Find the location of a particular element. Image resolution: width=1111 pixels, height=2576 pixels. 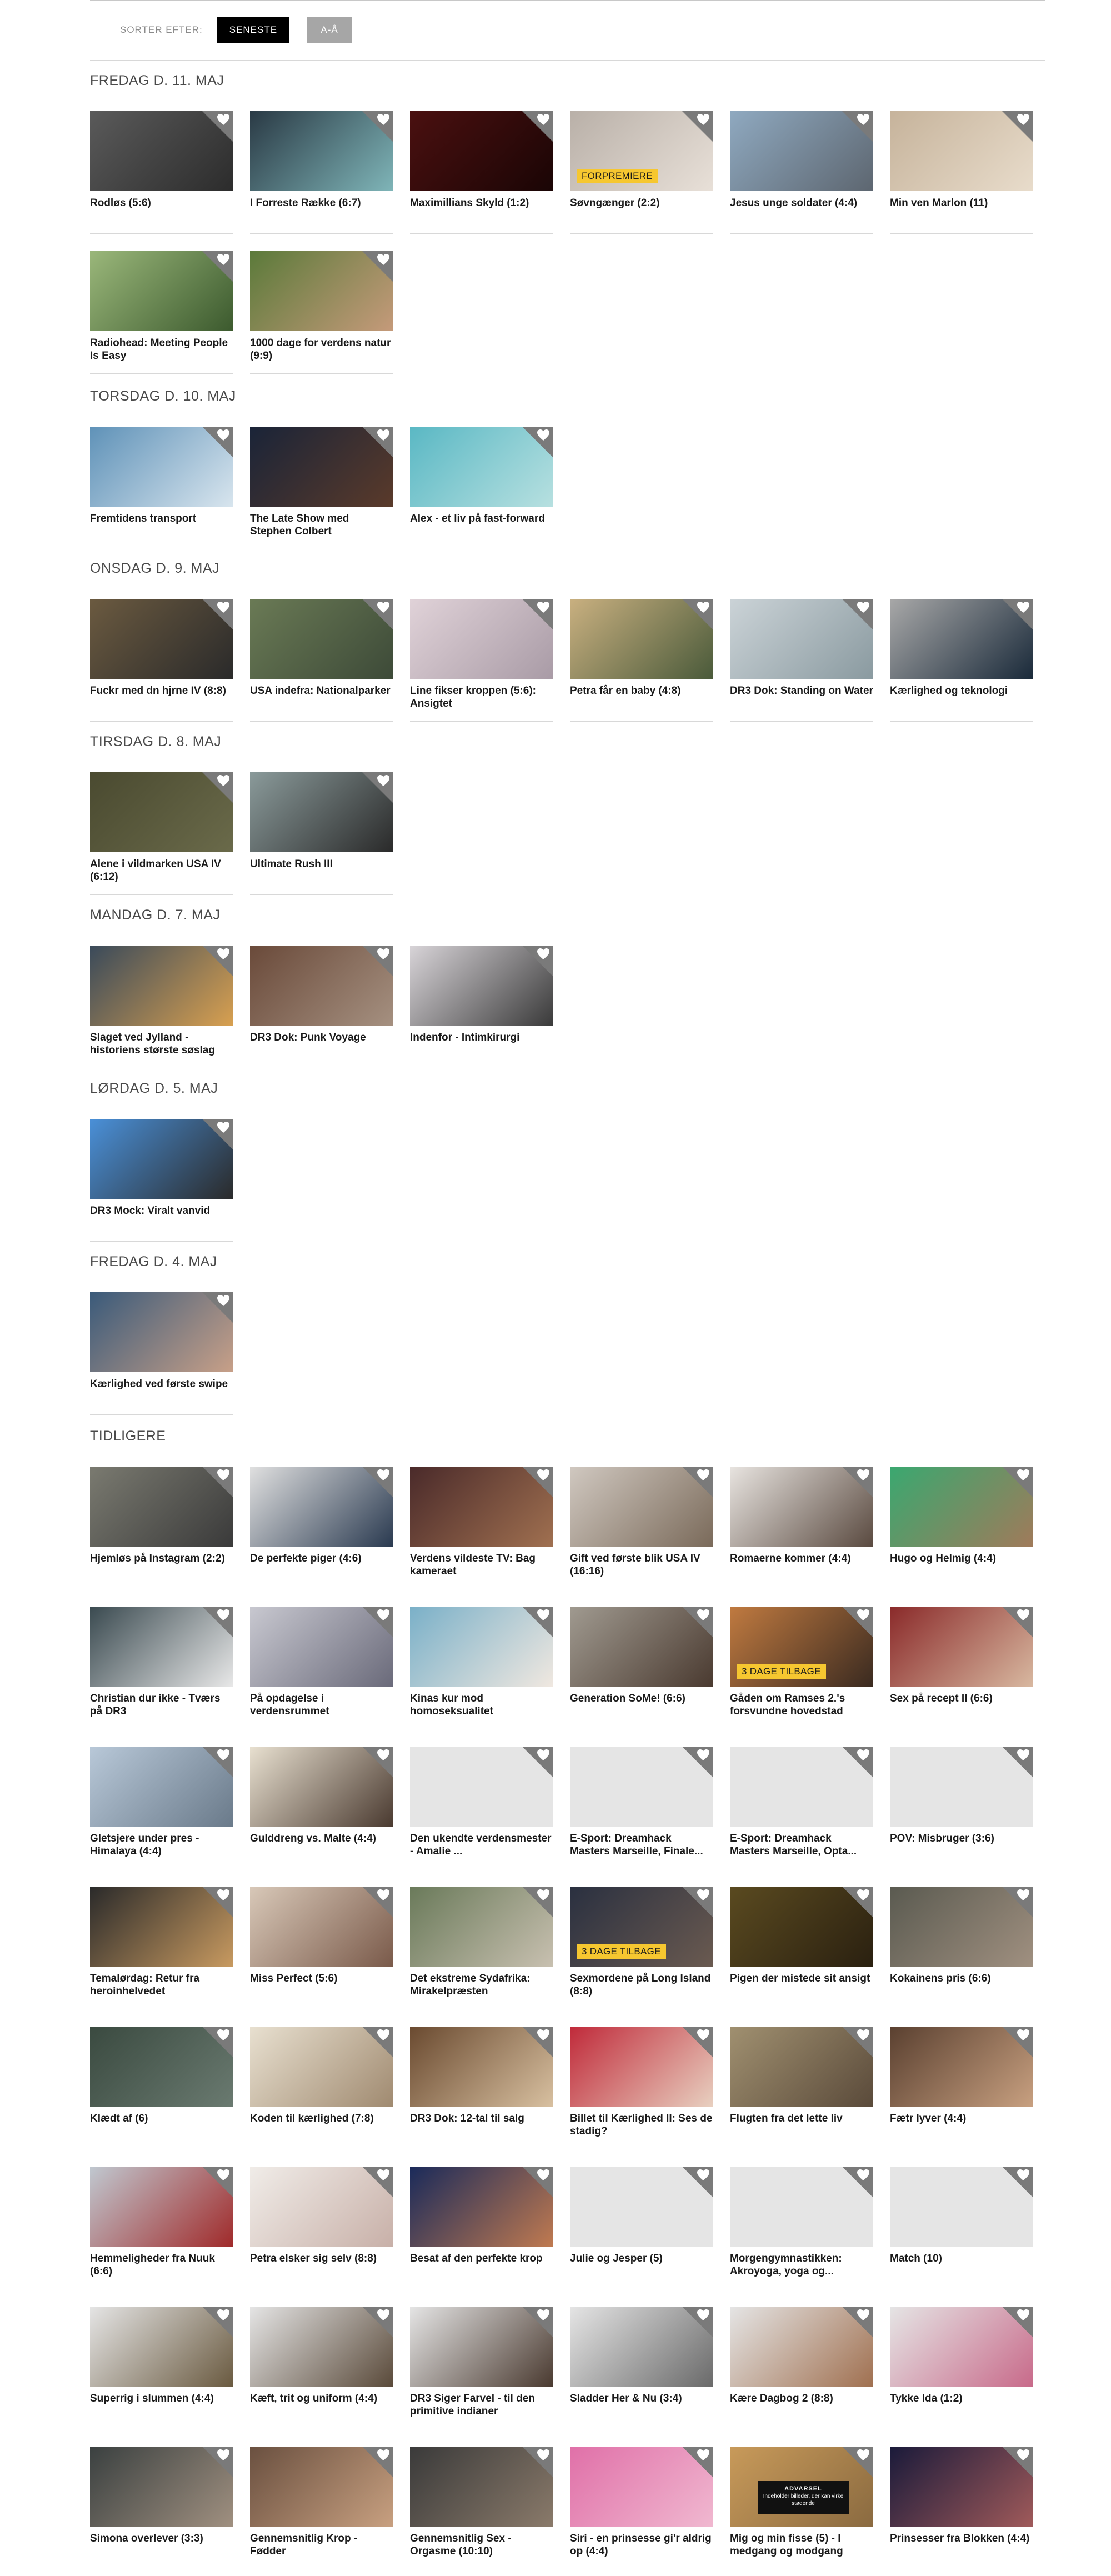

program-title: The Late Show med Stephen Colbert is located at coordinates (299, 525).